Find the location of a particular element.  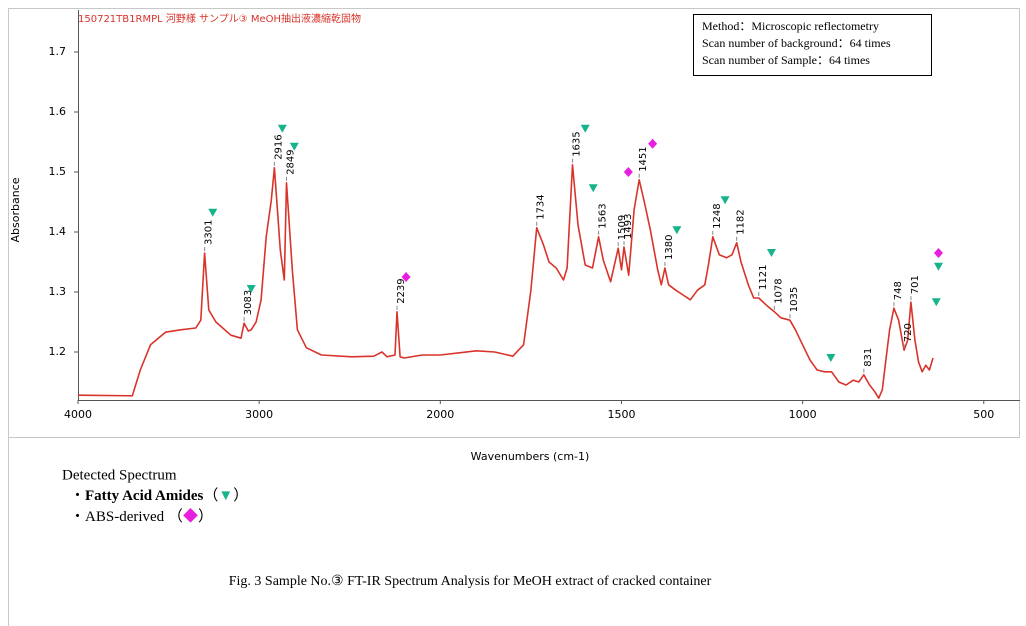

peak-label: 748 is located at coordinates (898, 290).